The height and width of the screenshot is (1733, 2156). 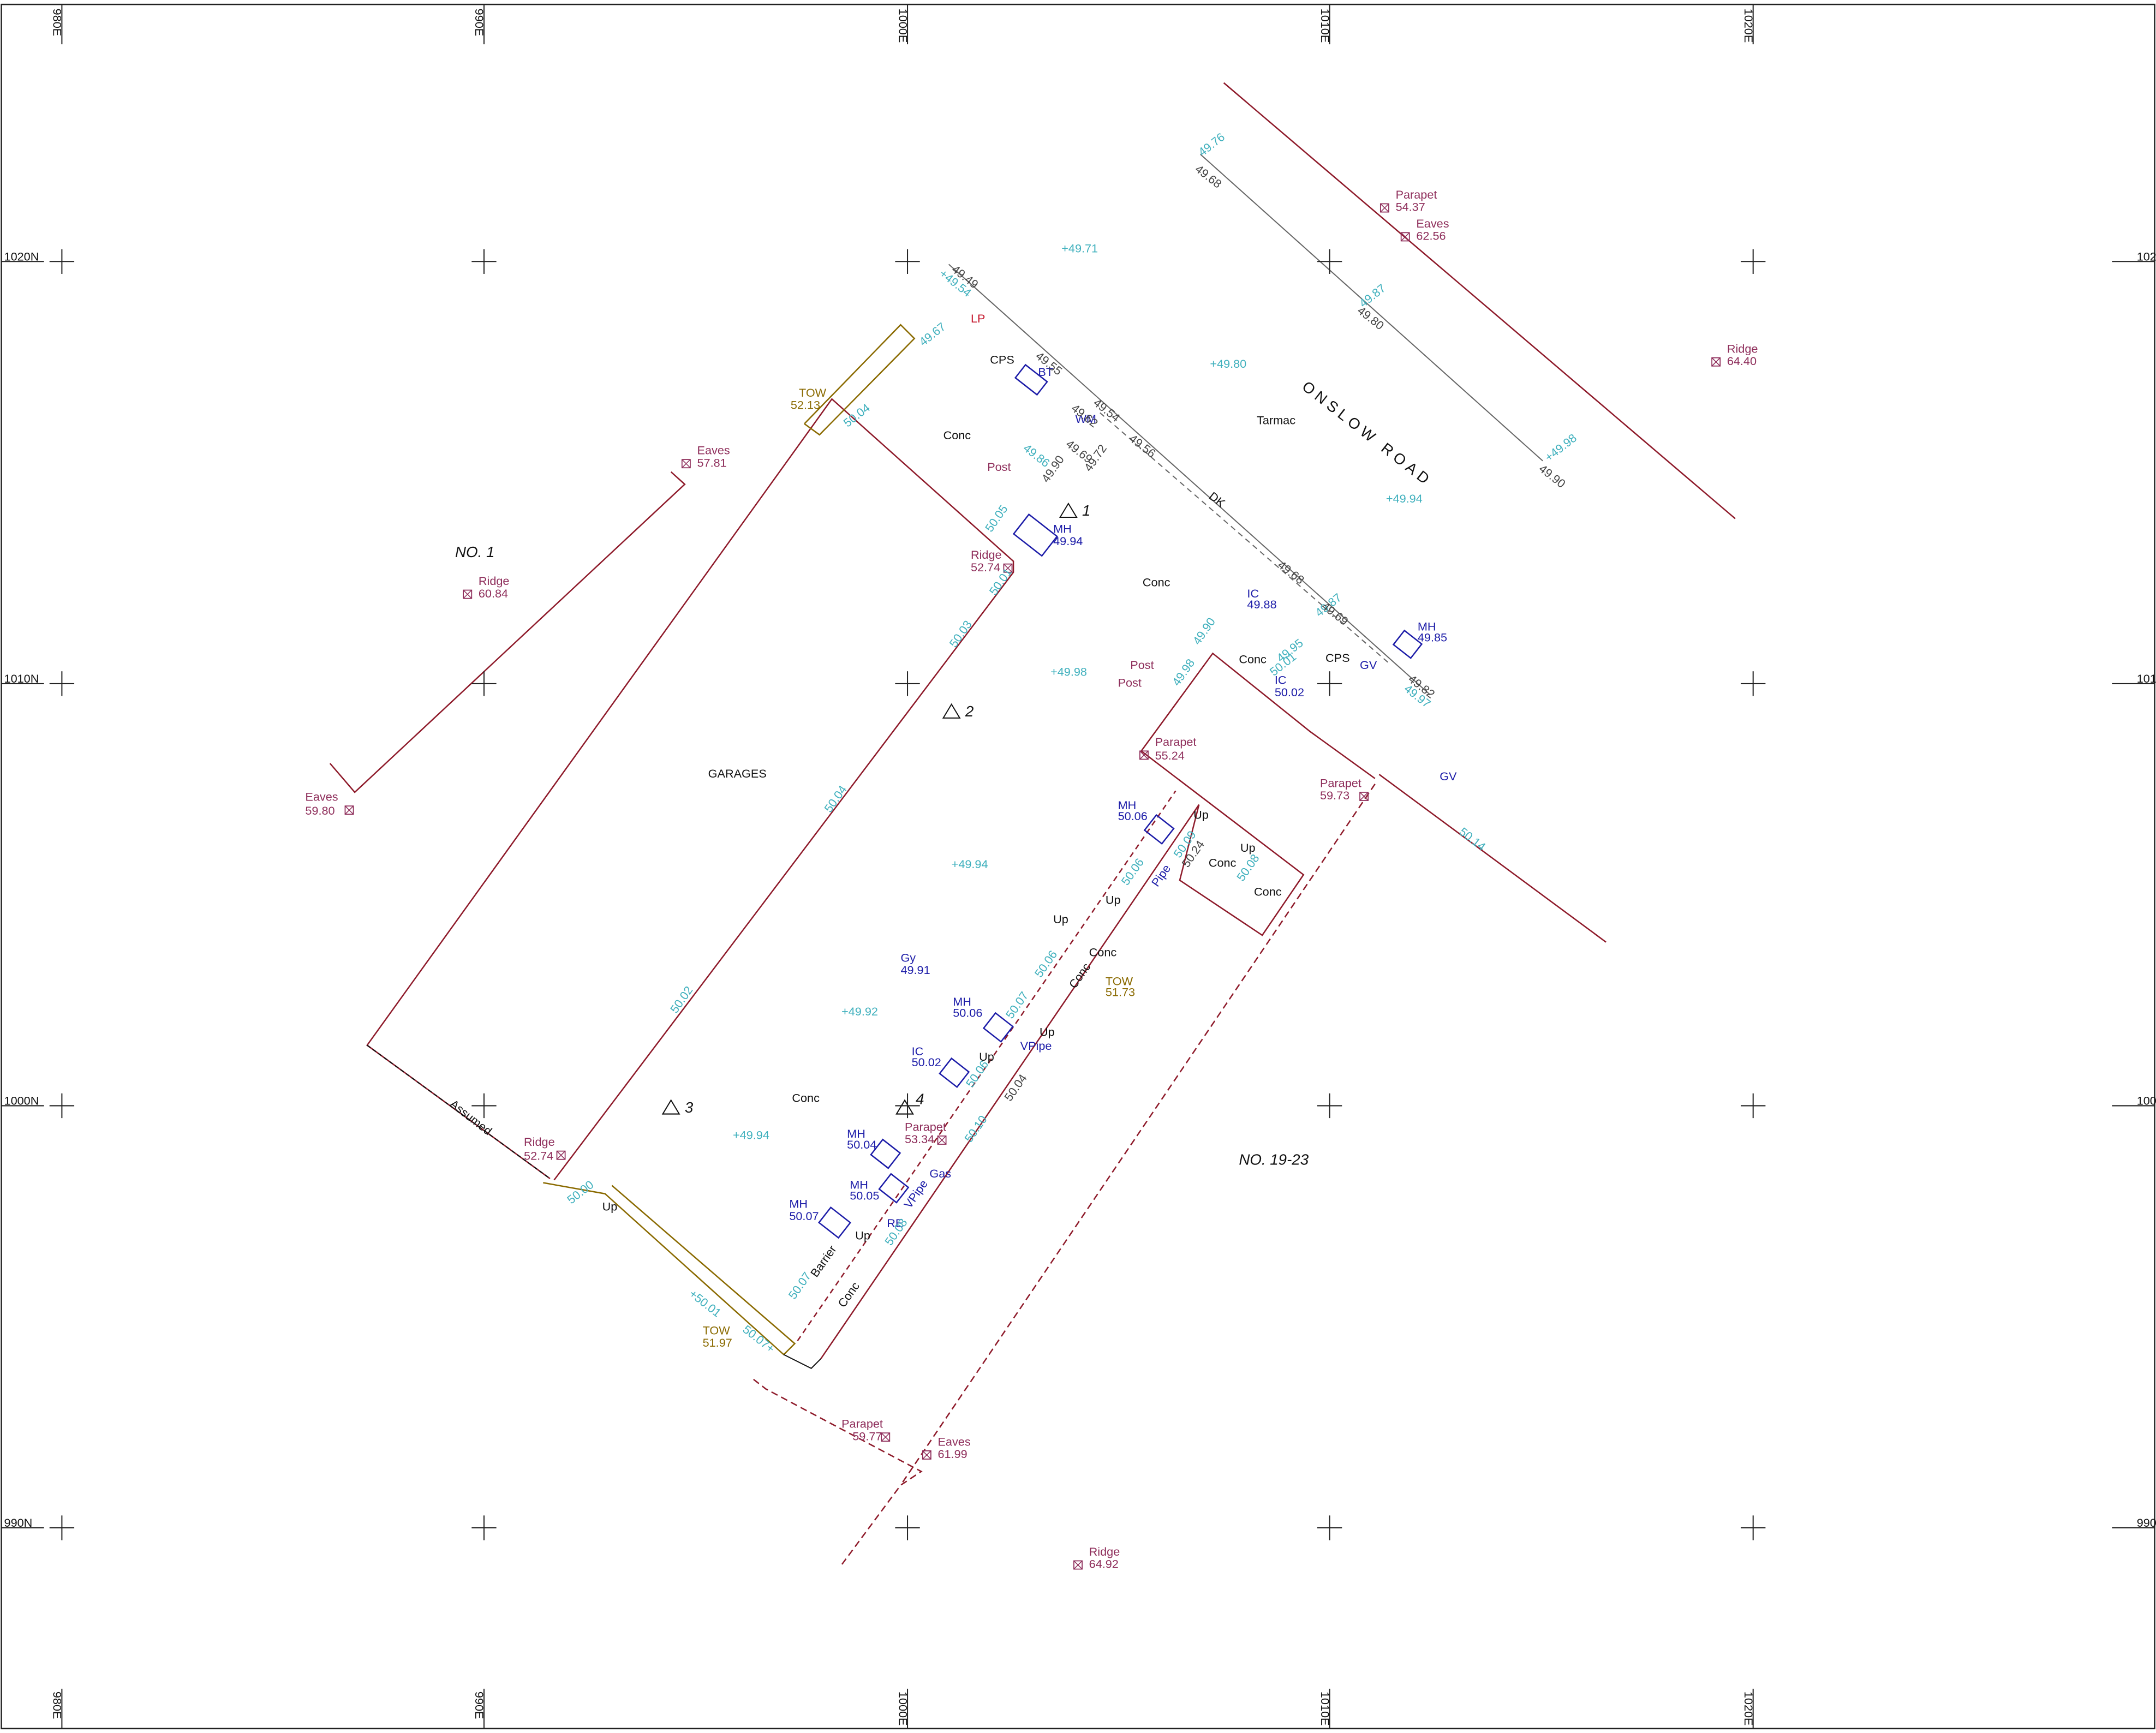 I want to click on stations, so click(x=869, y=808).